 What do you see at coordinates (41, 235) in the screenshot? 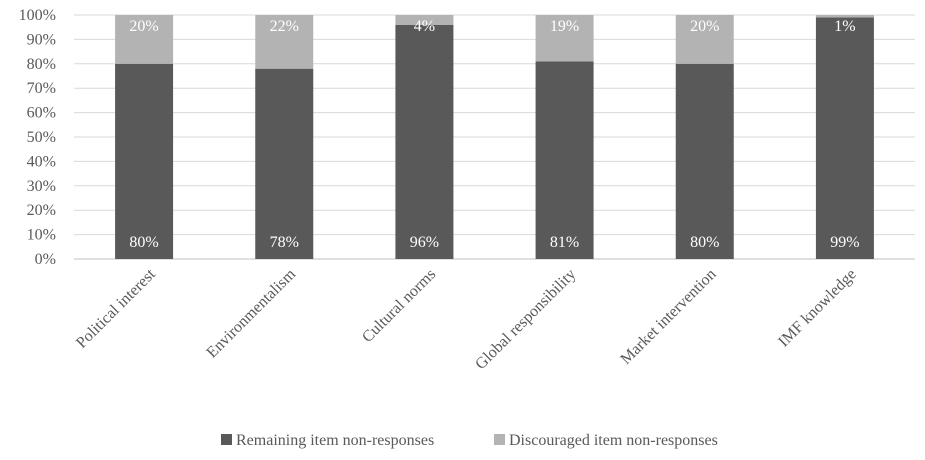
I see `y-tick-label: 10%` at bounding box center [41, 235].